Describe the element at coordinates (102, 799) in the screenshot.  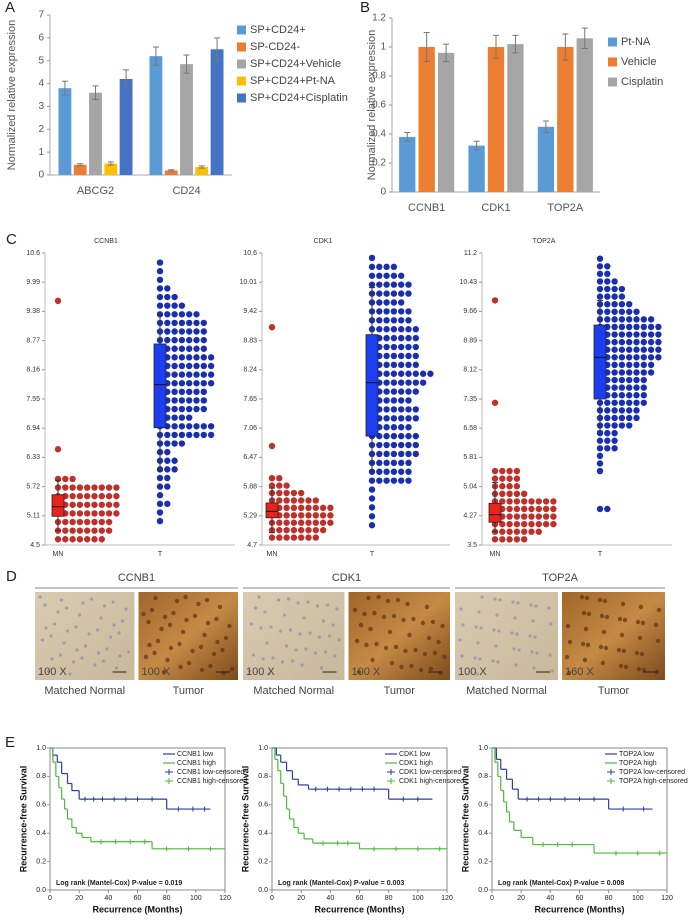
I see `censor-mark` at that location.